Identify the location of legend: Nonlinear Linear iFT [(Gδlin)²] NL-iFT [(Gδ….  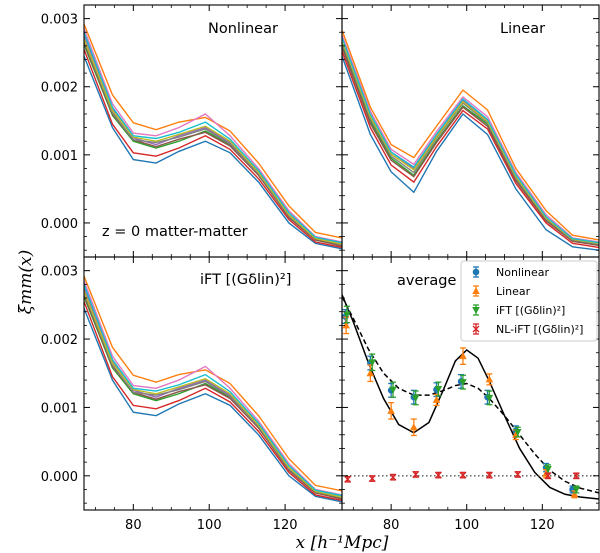
(529, 301).